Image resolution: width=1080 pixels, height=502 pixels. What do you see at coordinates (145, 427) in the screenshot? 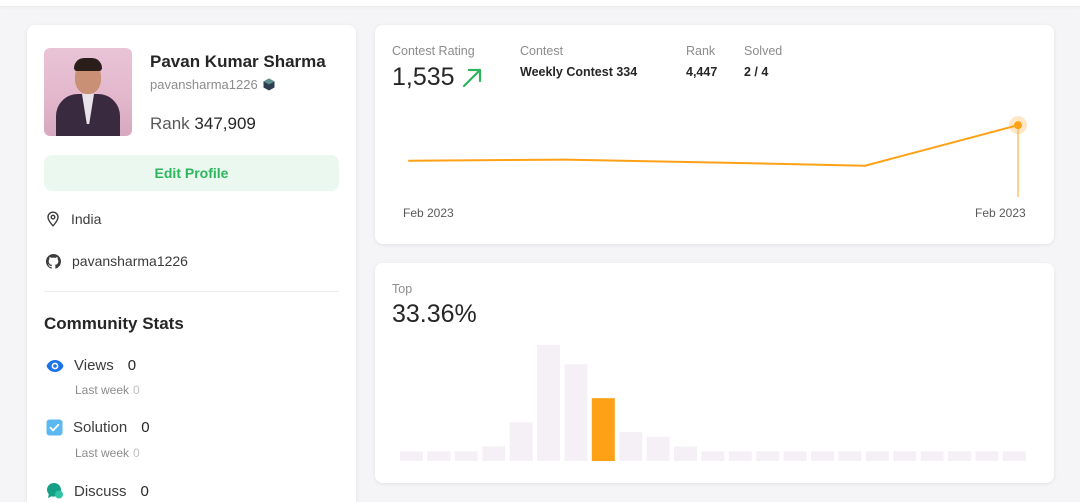
I see `solution-value: 0` at bounding box center [145, 427].